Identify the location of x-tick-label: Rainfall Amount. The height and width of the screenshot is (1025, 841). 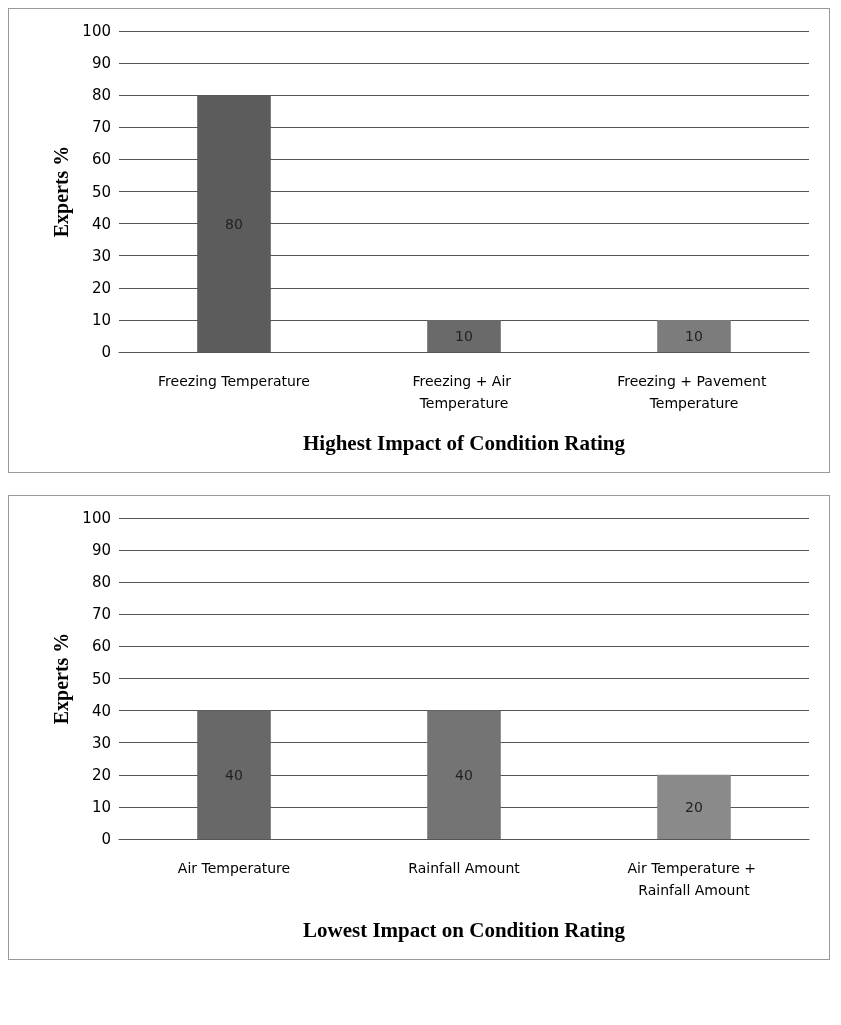
(464, 868).